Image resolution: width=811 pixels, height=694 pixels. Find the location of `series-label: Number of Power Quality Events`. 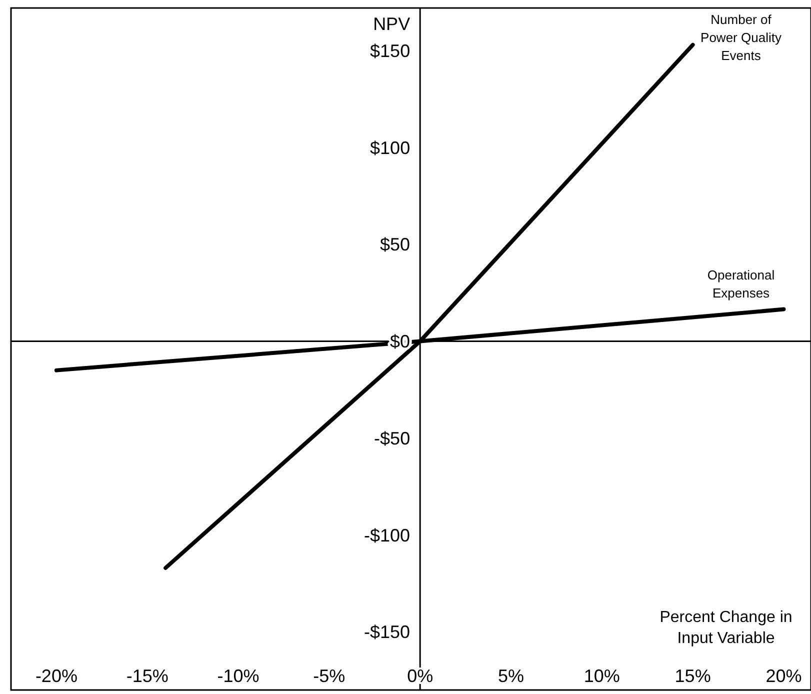

series-label: Number of Power Quality Events is located at coordinates (741, 37).